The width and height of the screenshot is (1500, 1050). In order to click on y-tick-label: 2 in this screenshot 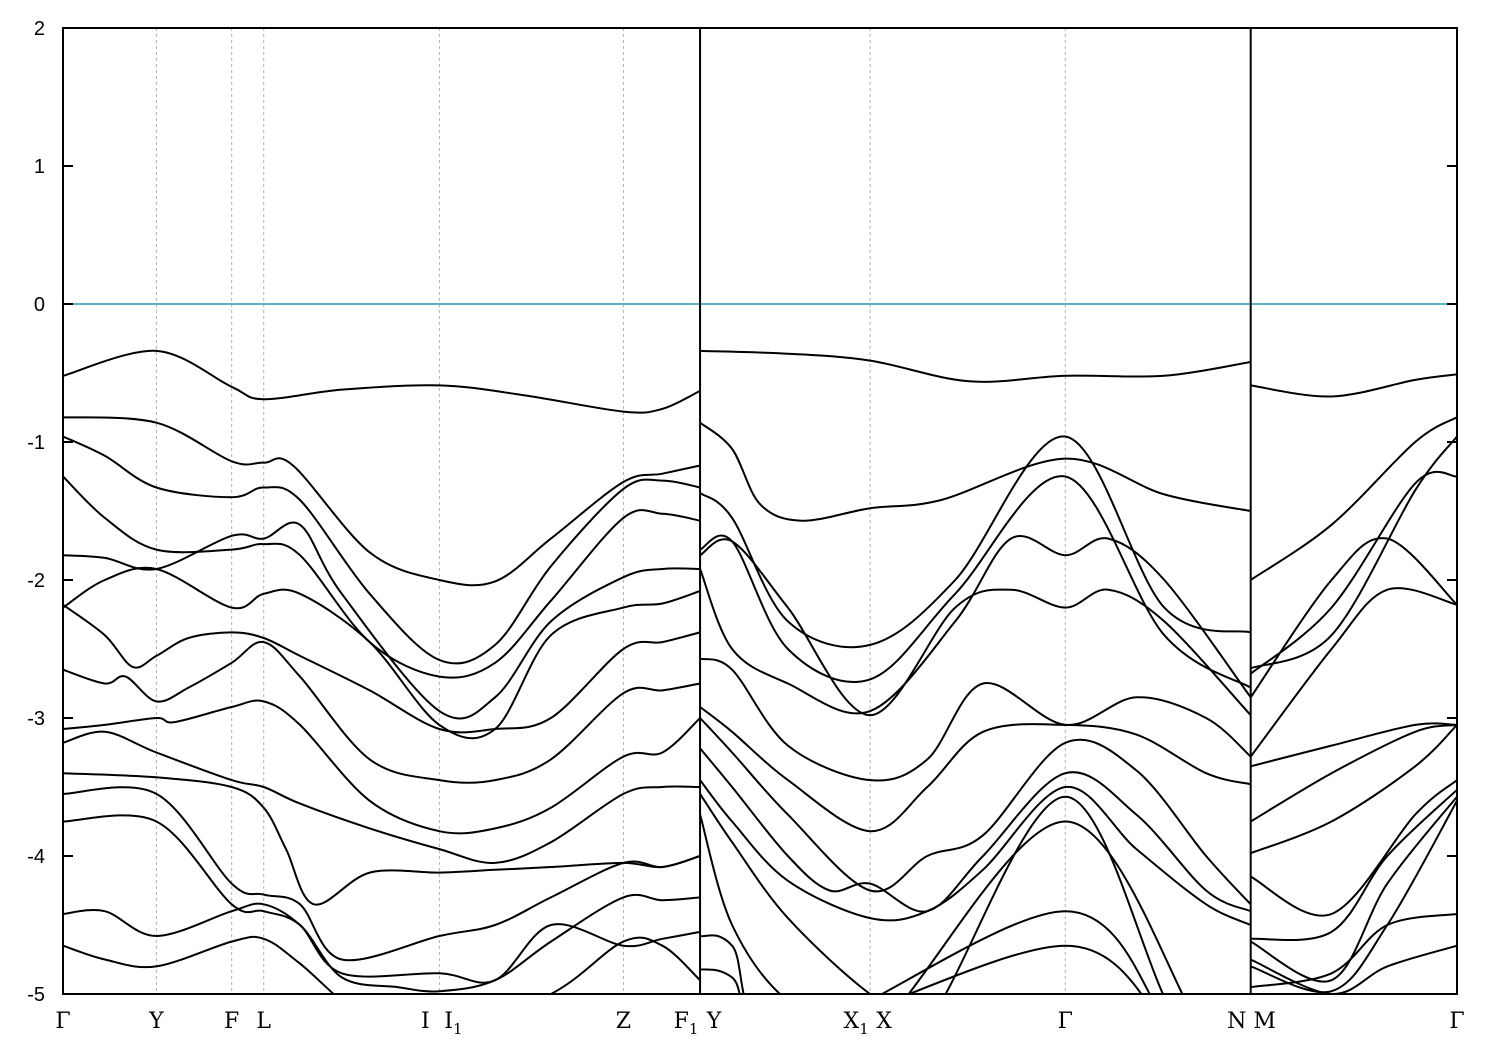, I will do `click(39, 29)`.